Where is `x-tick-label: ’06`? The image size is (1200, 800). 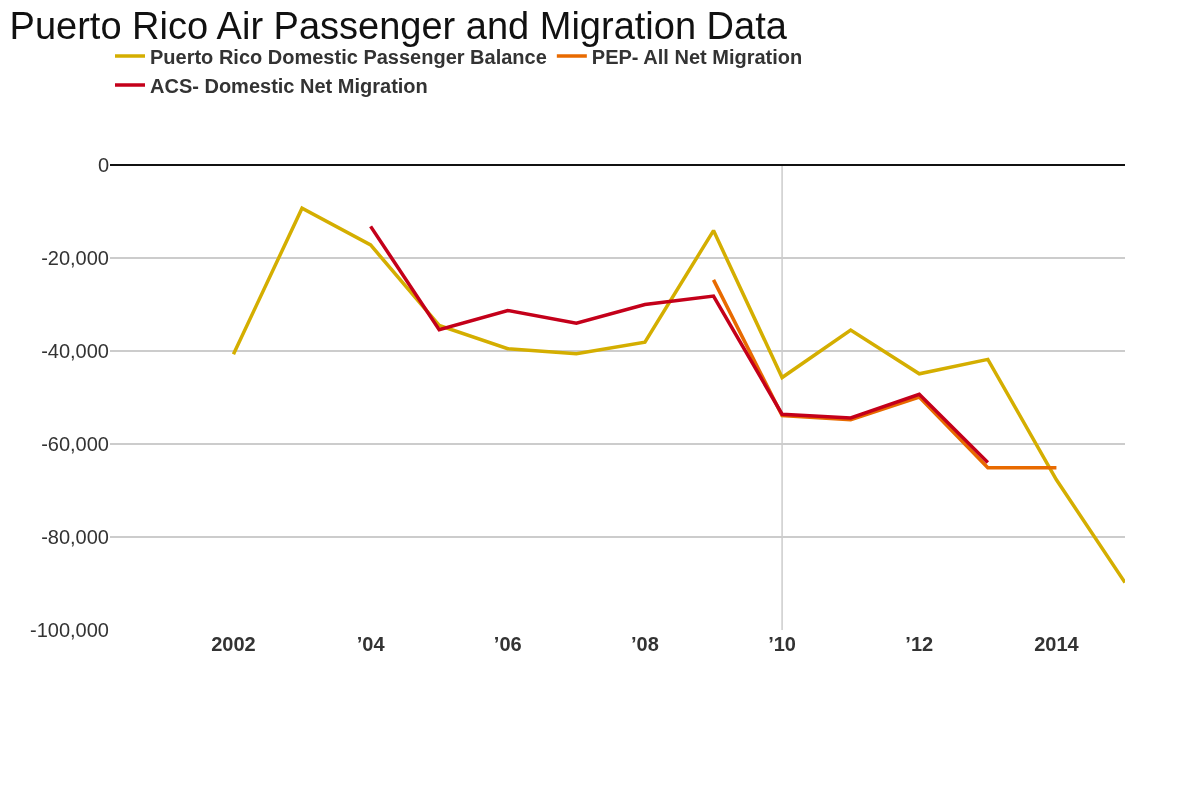
x-tick-label: ’06 is located at coordinates (507, 644).